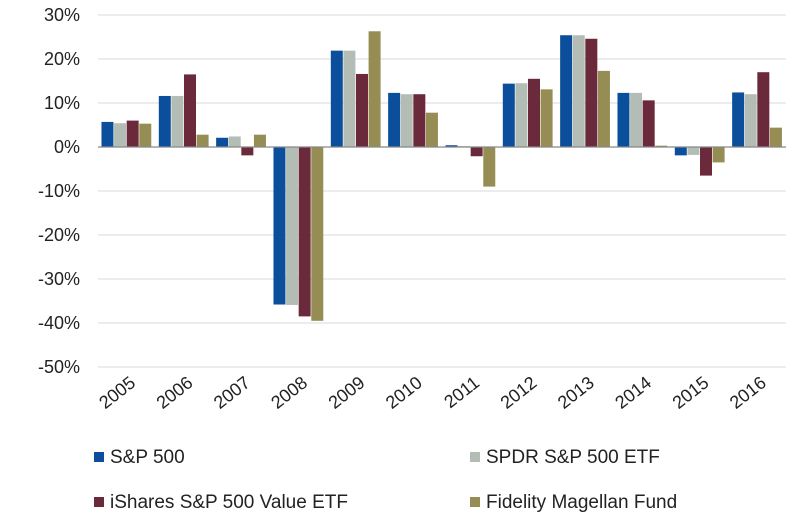 This screenshot has width=800, height=530. What do you see at coordinates (519, 392) in the screenshot?
I see `x-tick-label: 2012` at bounding box center [519, 392].